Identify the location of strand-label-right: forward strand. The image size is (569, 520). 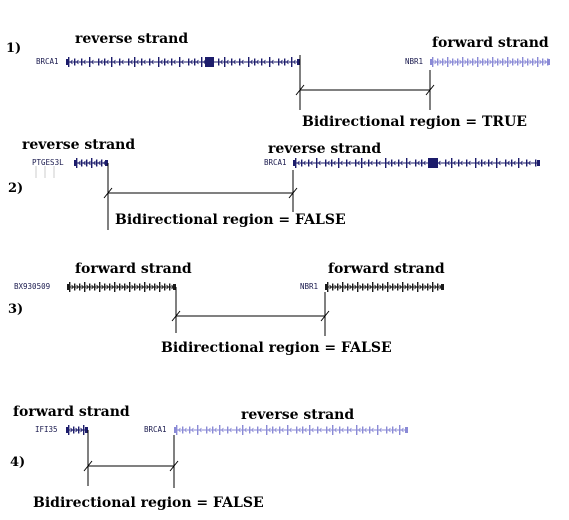
(490, 43).